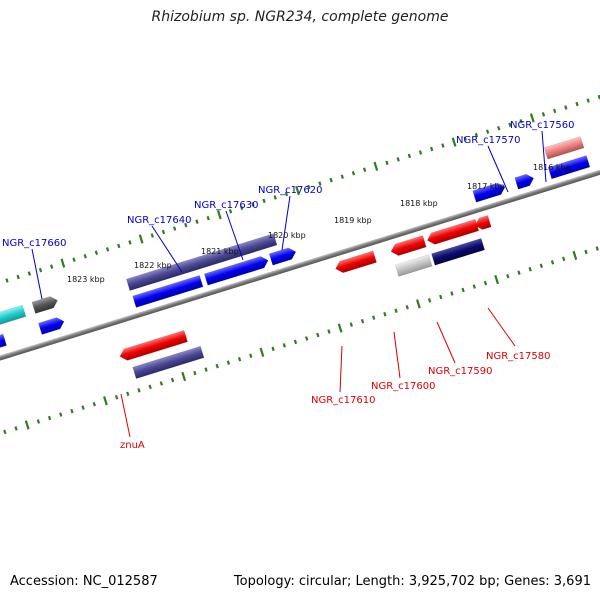  What do you see at coordinates (300, 17) in the screenshot?
I see `map-title: Rhizobium sp. NGR234, complete genome` at bounding box center [300, 17].